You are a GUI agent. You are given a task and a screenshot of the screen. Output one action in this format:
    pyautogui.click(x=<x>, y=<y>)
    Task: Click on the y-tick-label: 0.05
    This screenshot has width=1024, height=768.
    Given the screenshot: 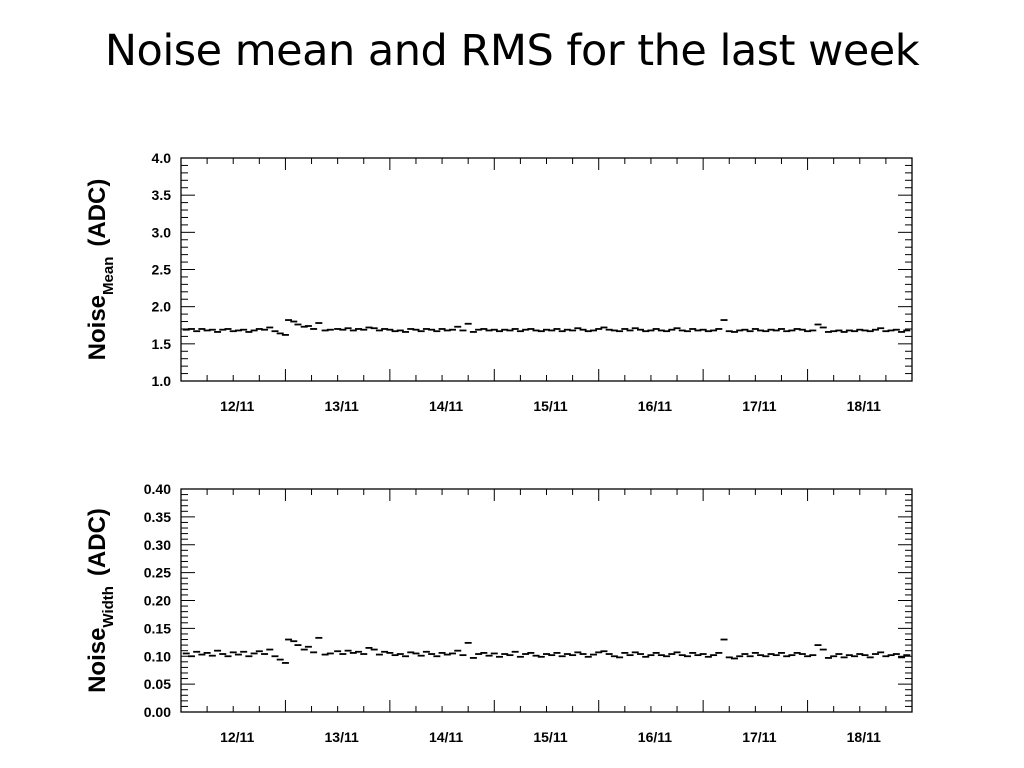 What is the action you would take?
    pyautogui.click(x=157, y=684)
    